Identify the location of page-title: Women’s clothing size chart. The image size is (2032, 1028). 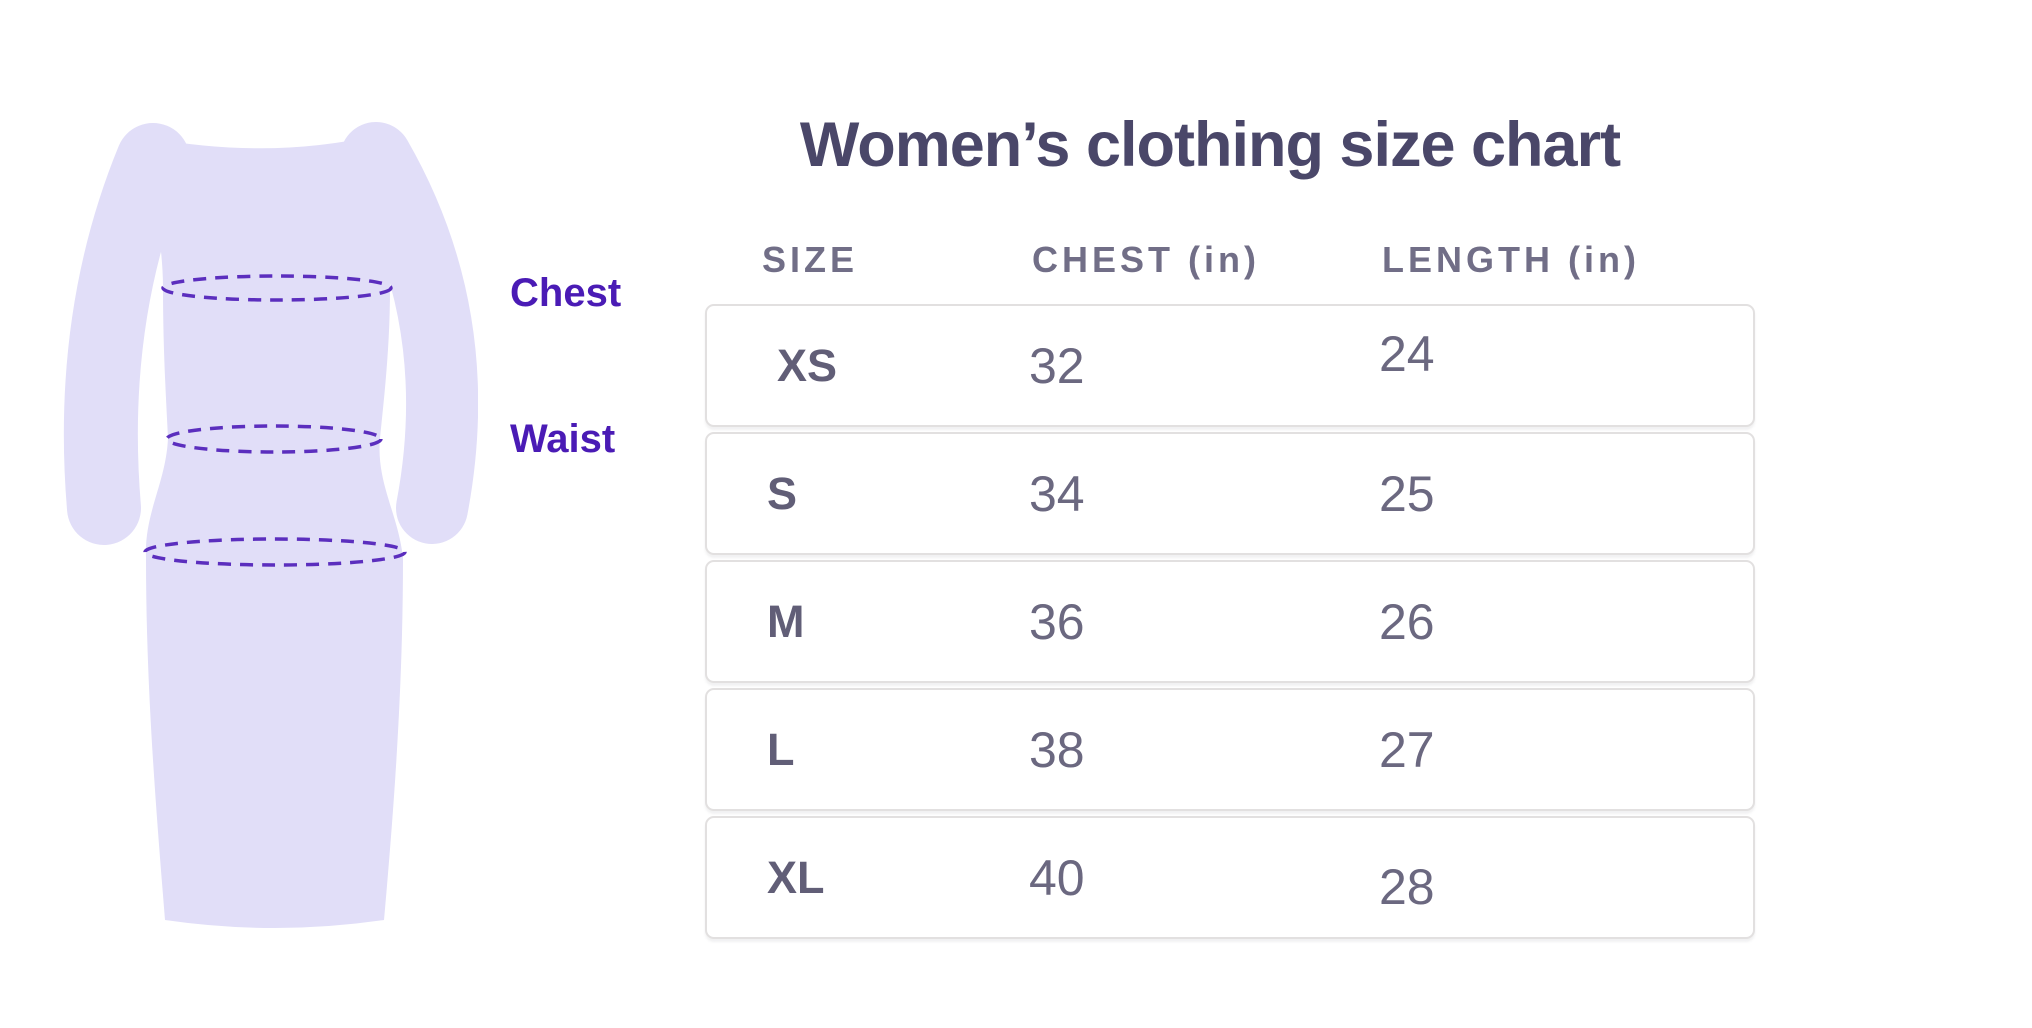
(1210, 145).